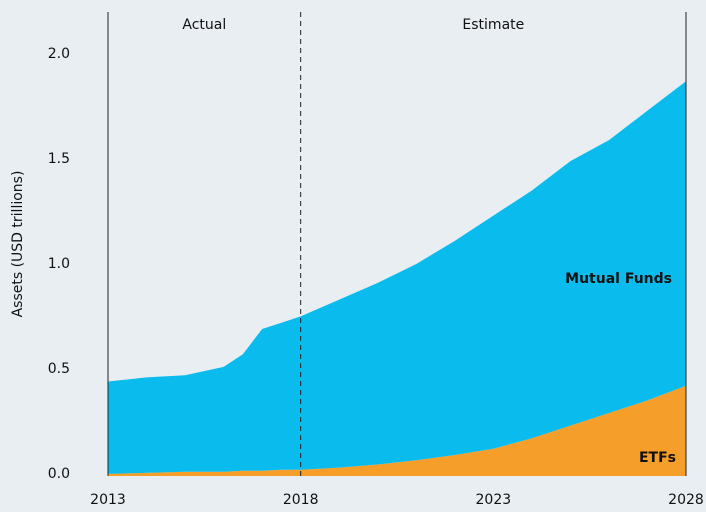  What do you see at coordinates (397, 430) in the screenshot?
I see `area` at bounding box center [397, 430].